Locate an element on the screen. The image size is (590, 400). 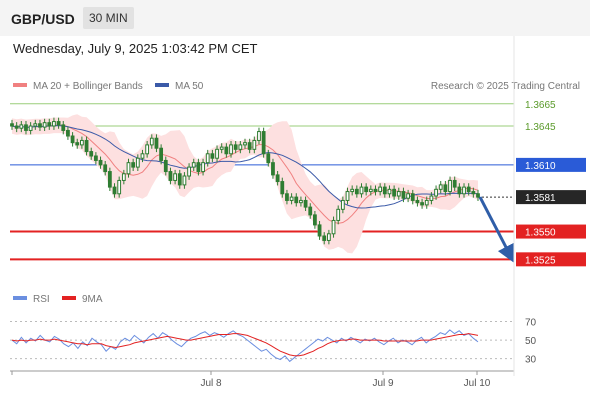
level-label-1-3610: 1.3610 is located at coordinates (540, 166).